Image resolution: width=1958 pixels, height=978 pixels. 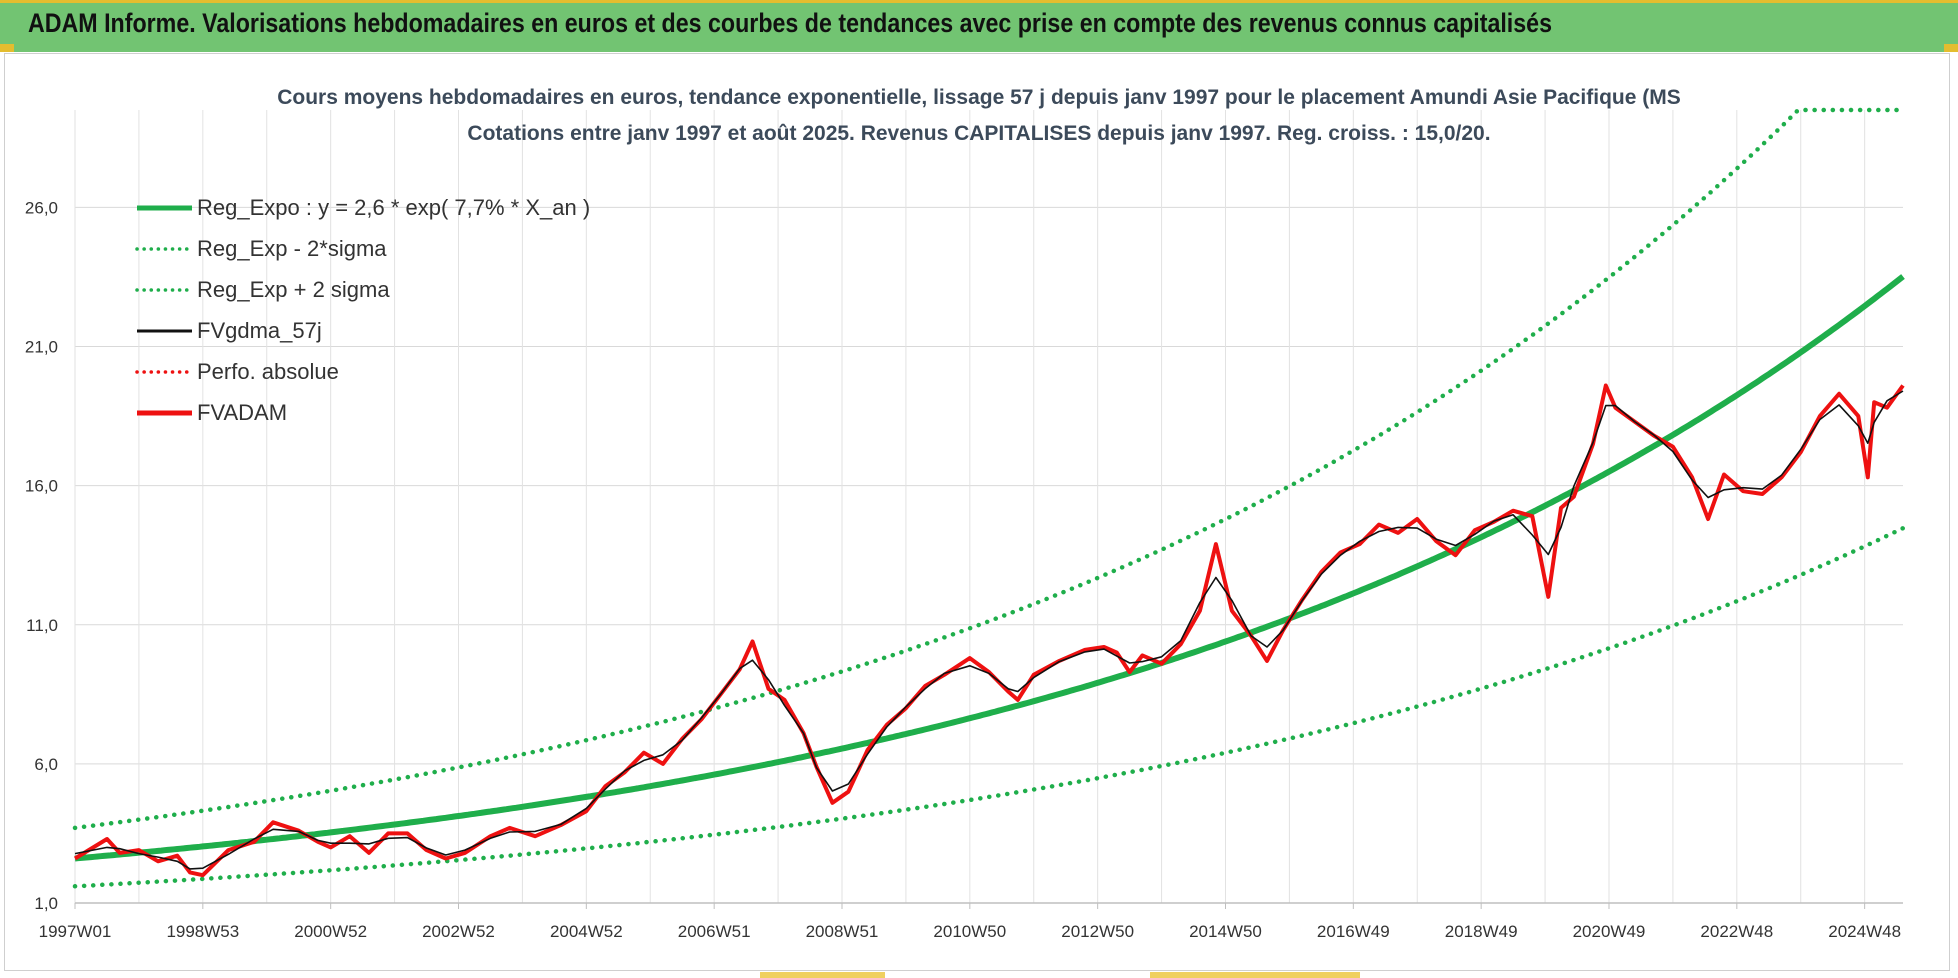 I want to click on x-tick-label: 2018W49, so click(x=1481, y=931).